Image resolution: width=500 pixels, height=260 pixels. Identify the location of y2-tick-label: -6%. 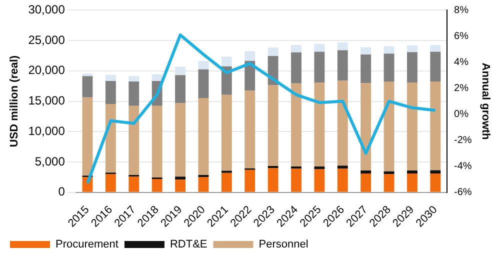
(463, 192).